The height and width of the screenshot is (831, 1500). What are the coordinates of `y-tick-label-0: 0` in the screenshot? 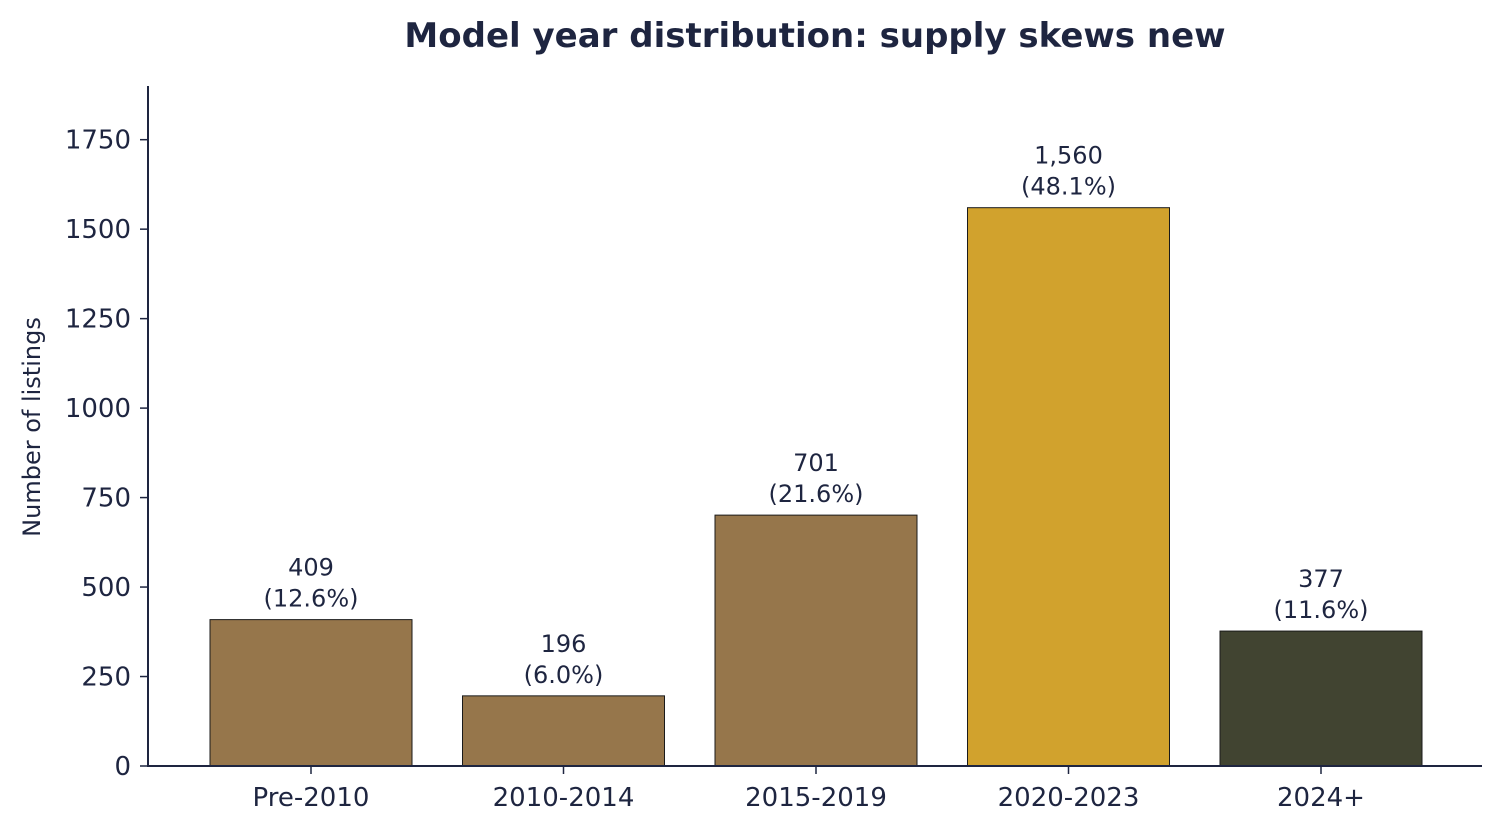 It's located at (122, 767).